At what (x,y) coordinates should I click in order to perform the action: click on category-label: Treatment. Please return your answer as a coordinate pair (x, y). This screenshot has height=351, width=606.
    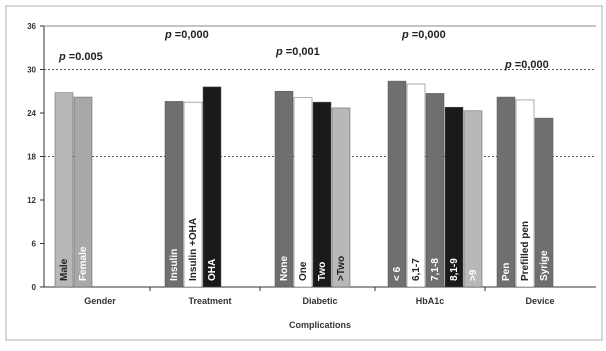
    Looking at the image, I should click on (209, 301).